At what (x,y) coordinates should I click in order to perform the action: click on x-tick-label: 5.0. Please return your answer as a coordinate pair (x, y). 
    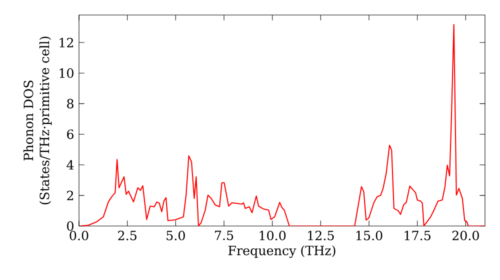
    Looking at the image, I should click on (175, 235).